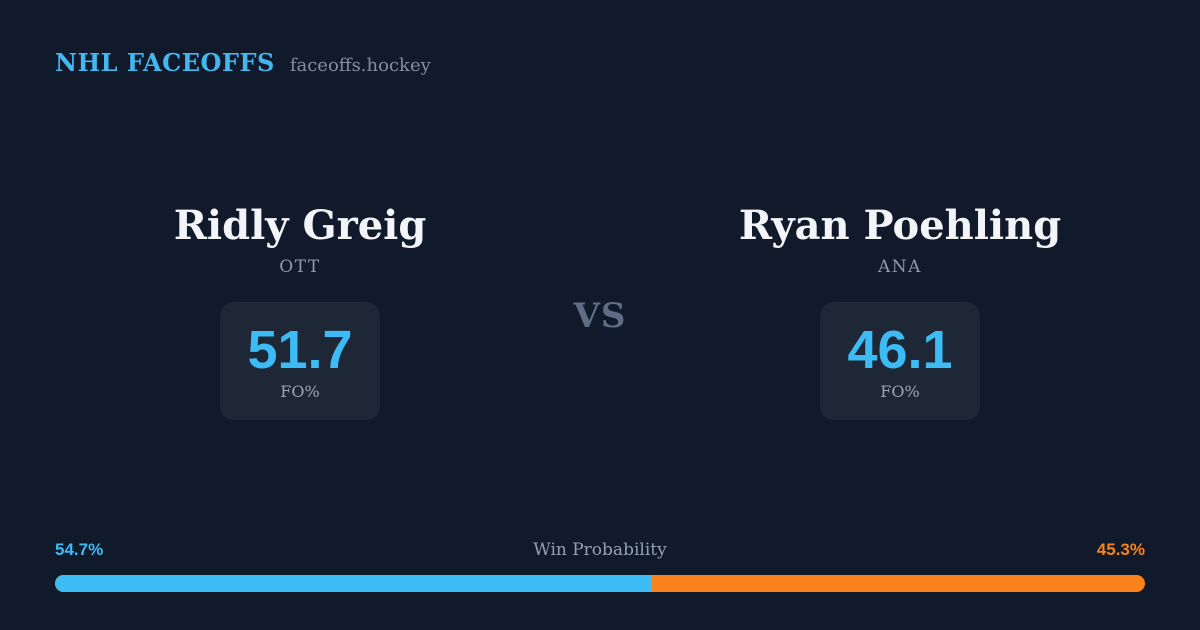  I want to click on player-team: OTT, so click(300, 267).